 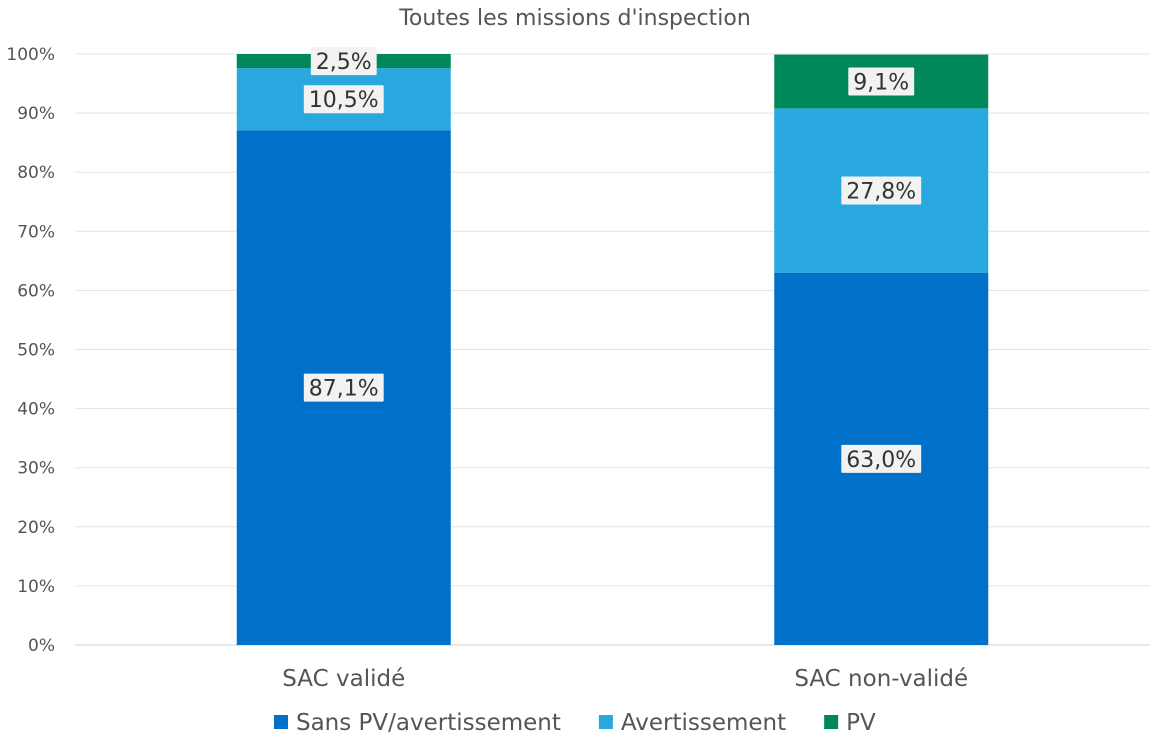 I want to click on data-label-text: 10,5%, so click(x=344, y=100).